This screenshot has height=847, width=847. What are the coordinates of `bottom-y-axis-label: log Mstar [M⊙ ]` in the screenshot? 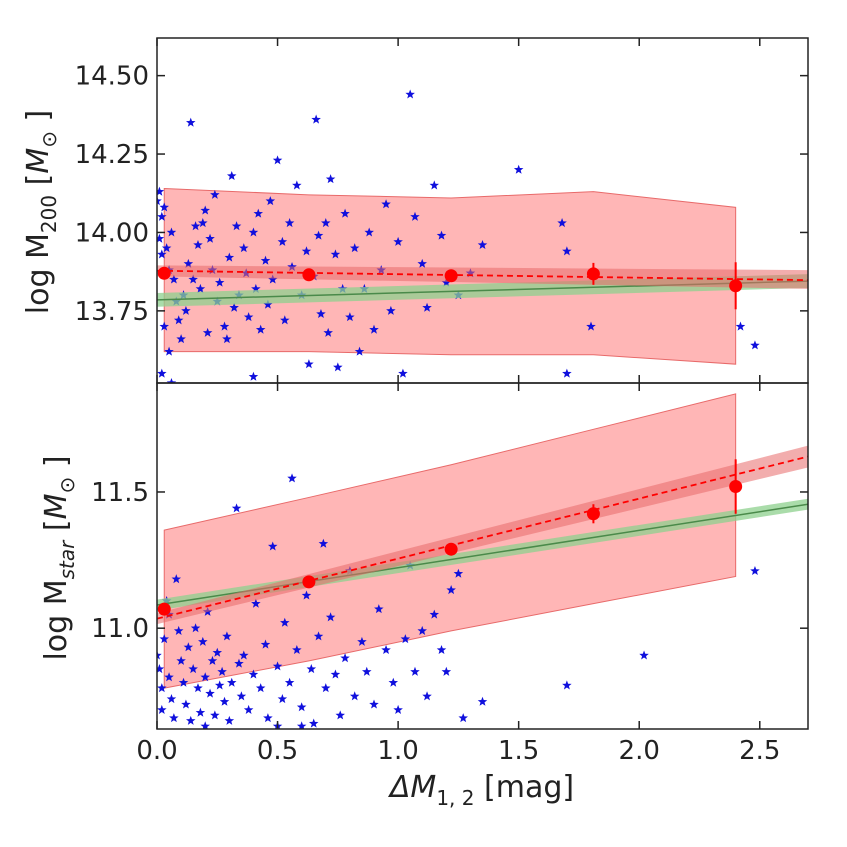 It's located at (59, 557).